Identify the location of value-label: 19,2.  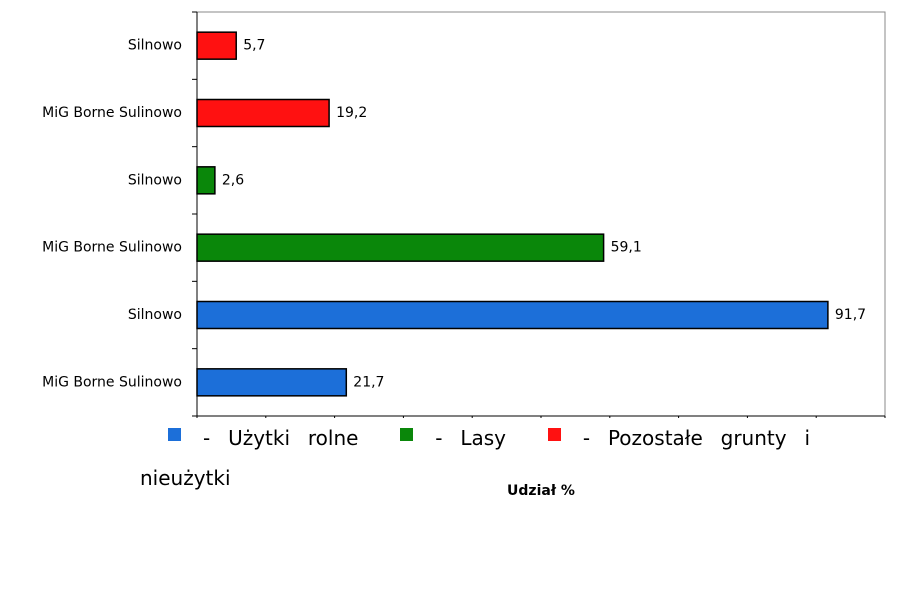
(351, 113).